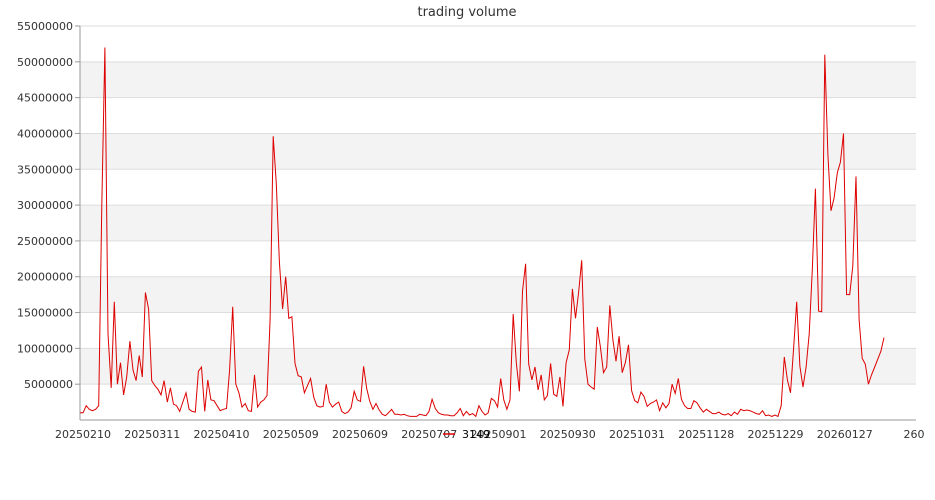 Image resolution: width=935 pixels, height=500 pixels. Describe the element at coordinates (637, 434) in the screenshot. I see `x-tick-label: 20251031` at that location.